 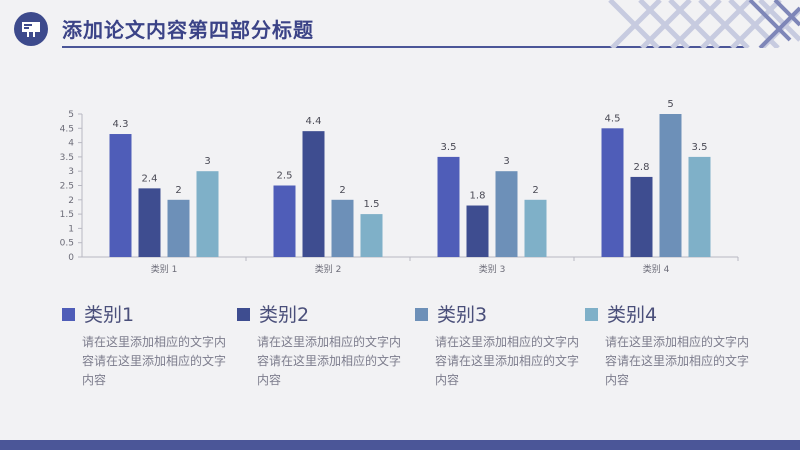 What do you see at coordinates (67, 244) in the screenshot?
I see `y-tick-label: 0.5` at bounding box center [67, 244].